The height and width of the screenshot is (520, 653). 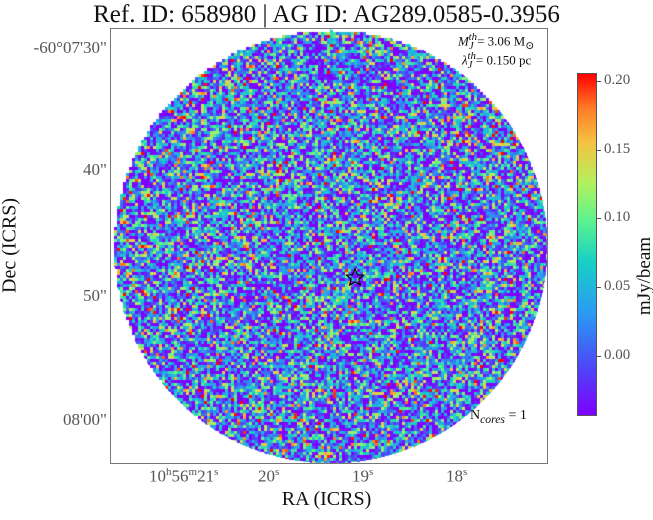 I want to click on core-star-marker, so click(x=355, y=277).